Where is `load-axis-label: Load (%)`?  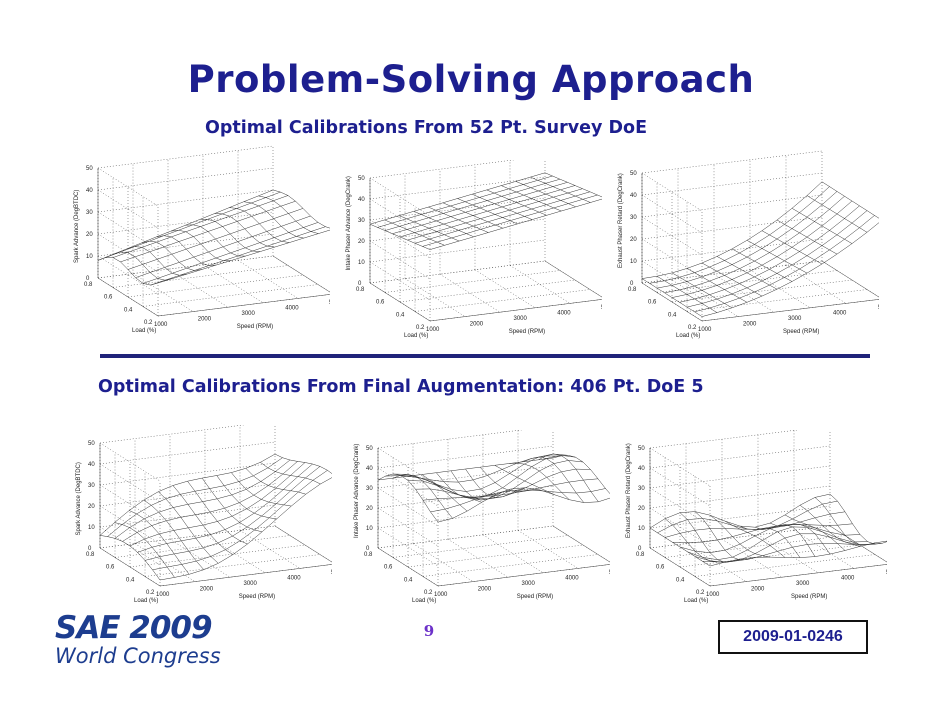
load-axis-label: Load (%) is located at coordinates (424, 601).